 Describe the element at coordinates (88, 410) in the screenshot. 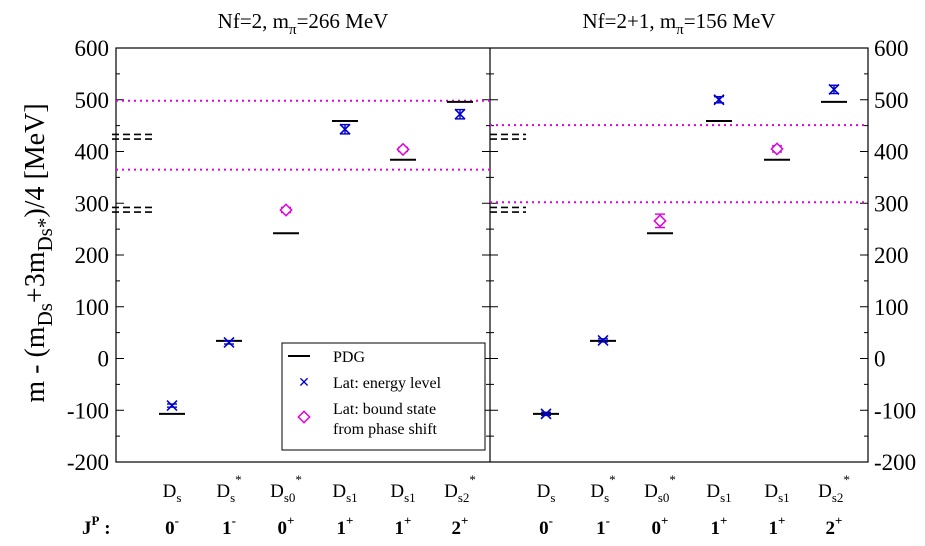

I see `y-tick-label-left: -100` at that location.